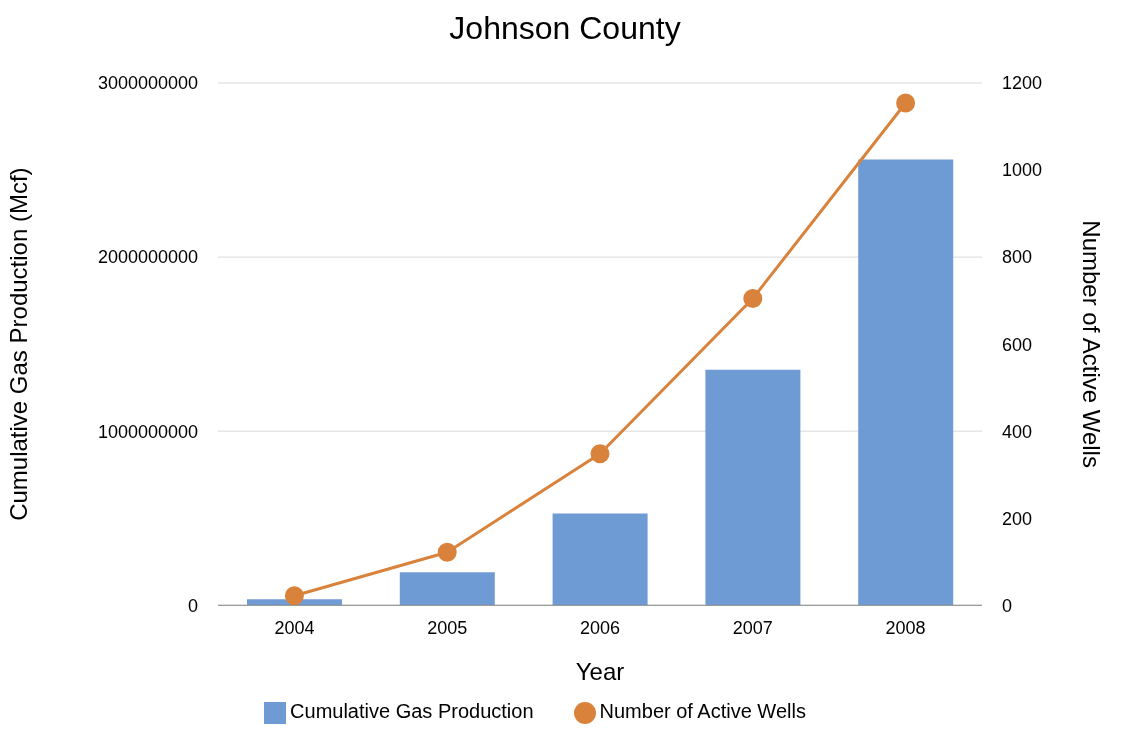 The height and width of the screenshot is (736, 1130). I want to click on x-axis-title: Year, so click(600, 672).